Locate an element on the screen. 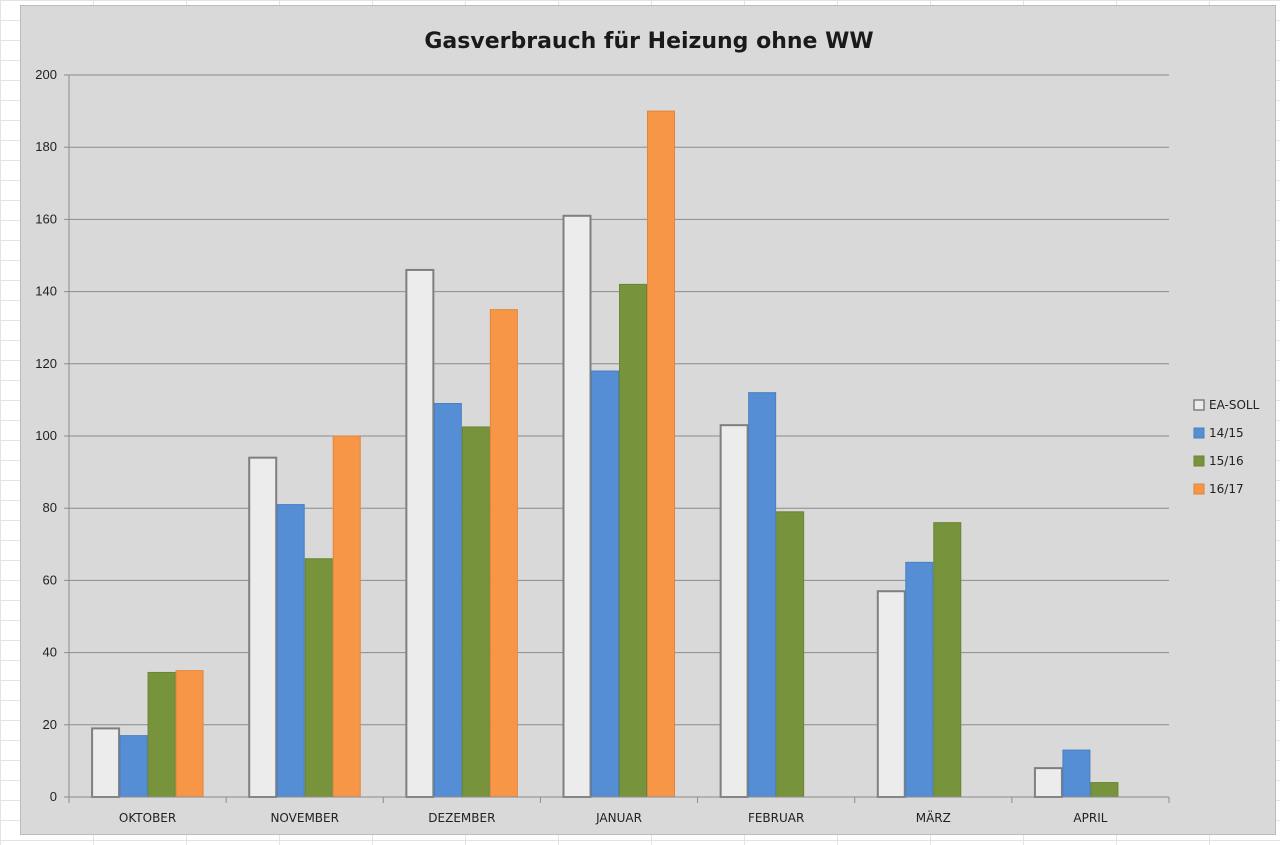 The width and height of the screenshot is (1280, 845). bar-16-17-oktober is located at coordinates (189, 734).